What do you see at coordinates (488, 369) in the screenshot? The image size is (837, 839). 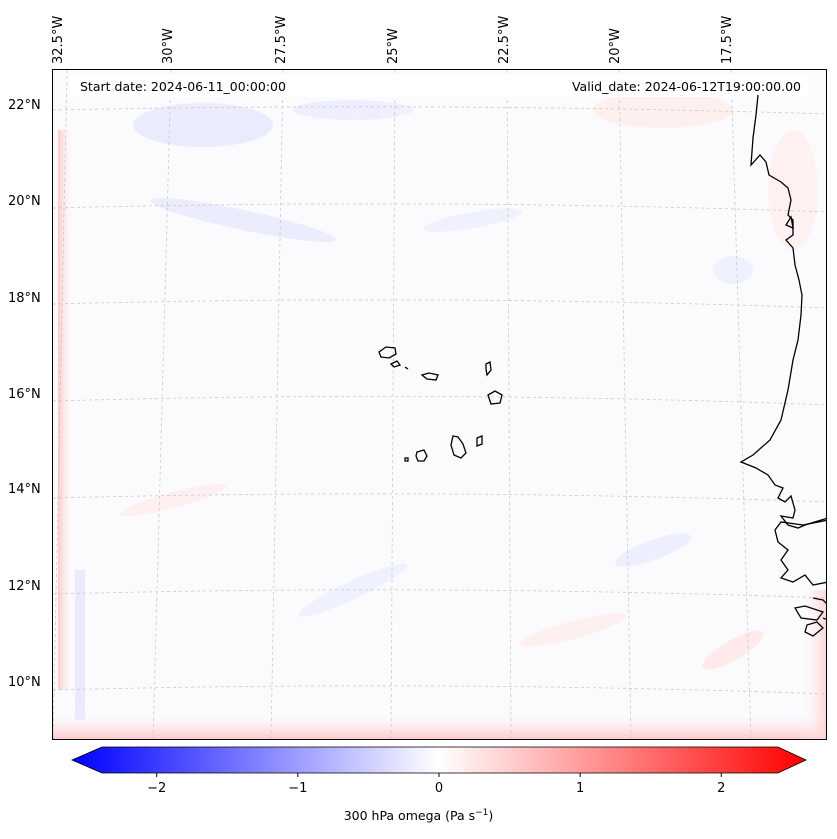 I see `island-sal` at bounding box center [488, 369].